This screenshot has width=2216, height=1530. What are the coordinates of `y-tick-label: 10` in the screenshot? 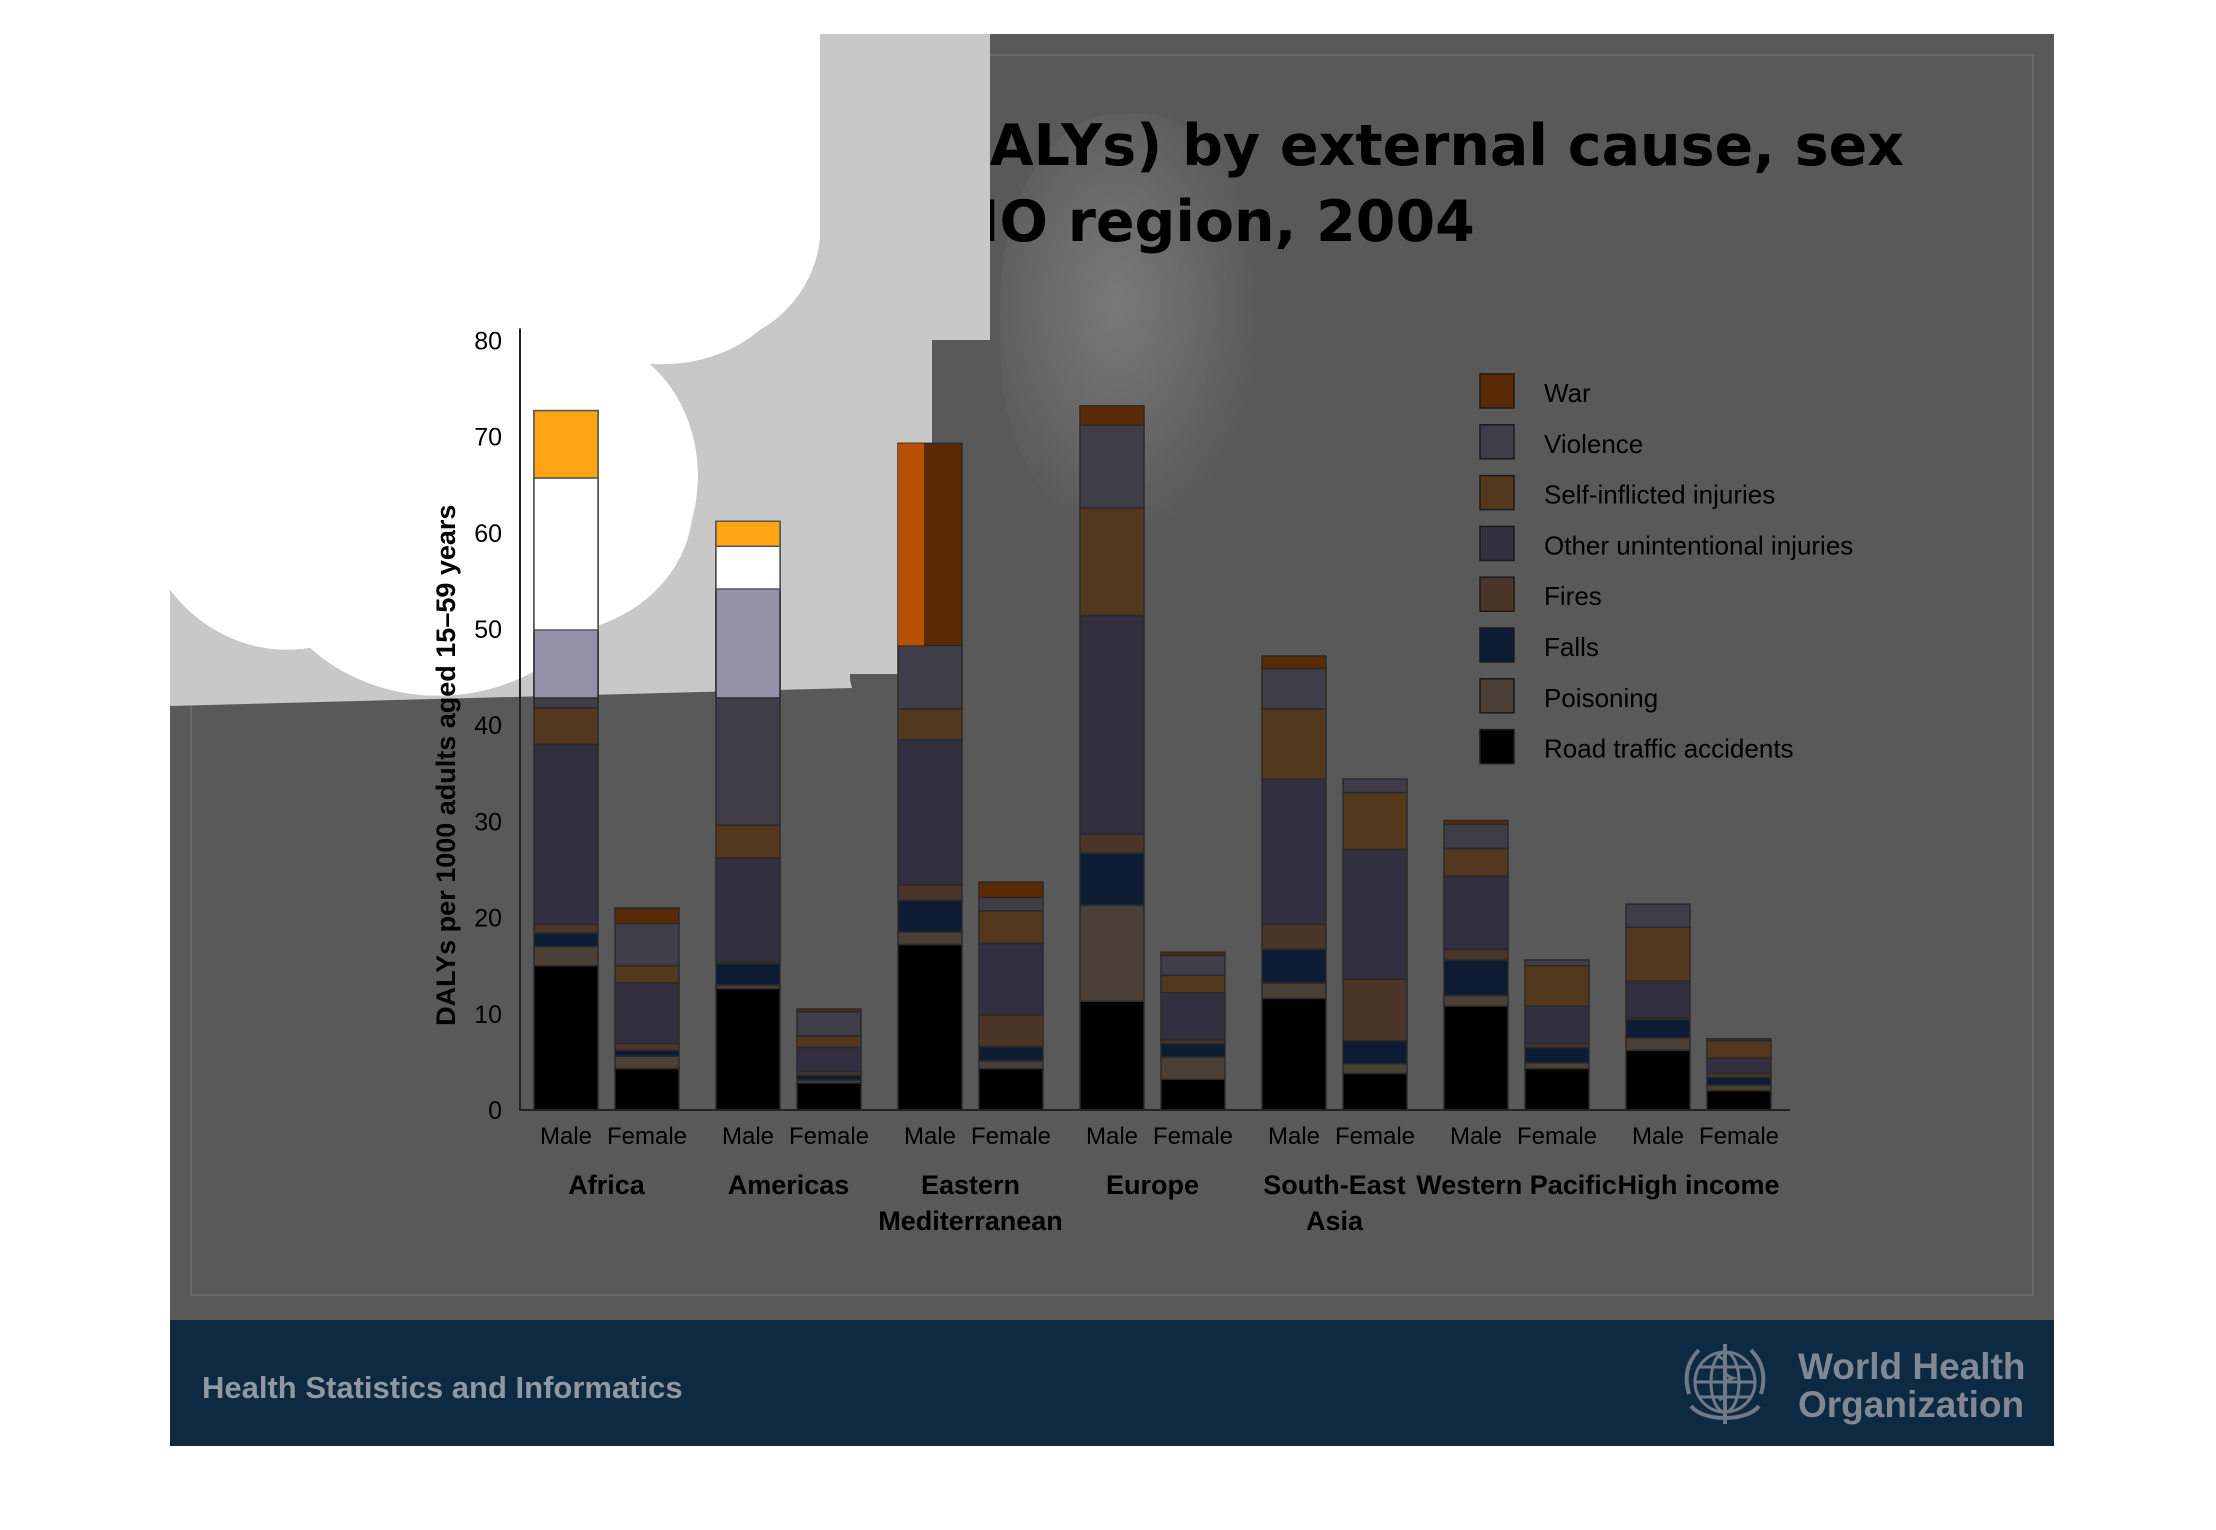 It's located at (488, 1015).